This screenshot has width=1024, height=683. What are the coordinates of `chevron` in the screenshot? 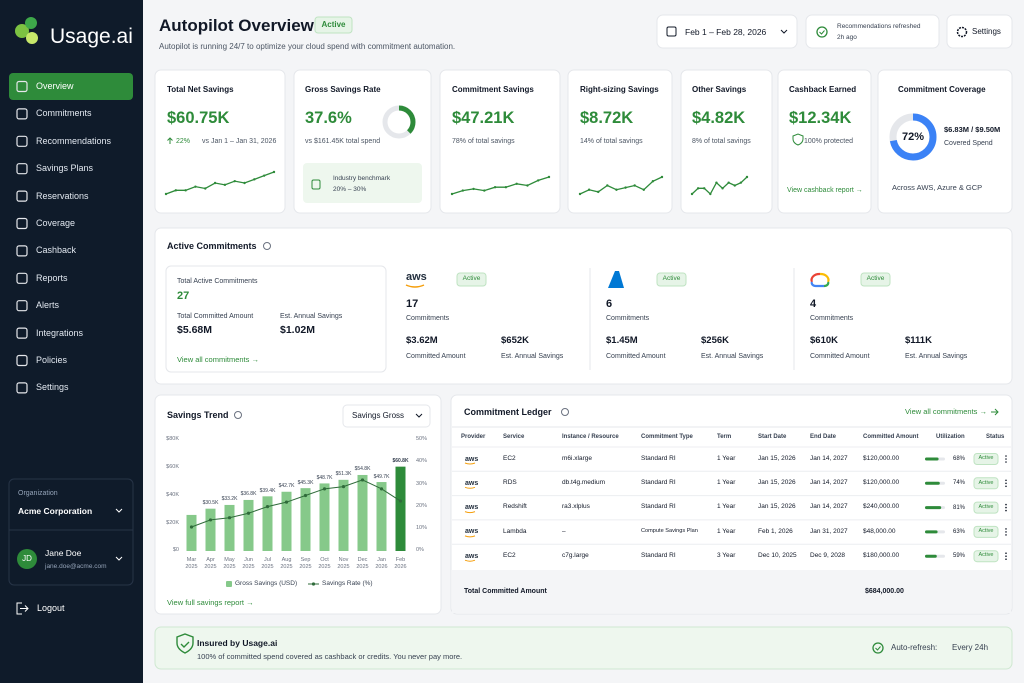 It's located at (119, 558).